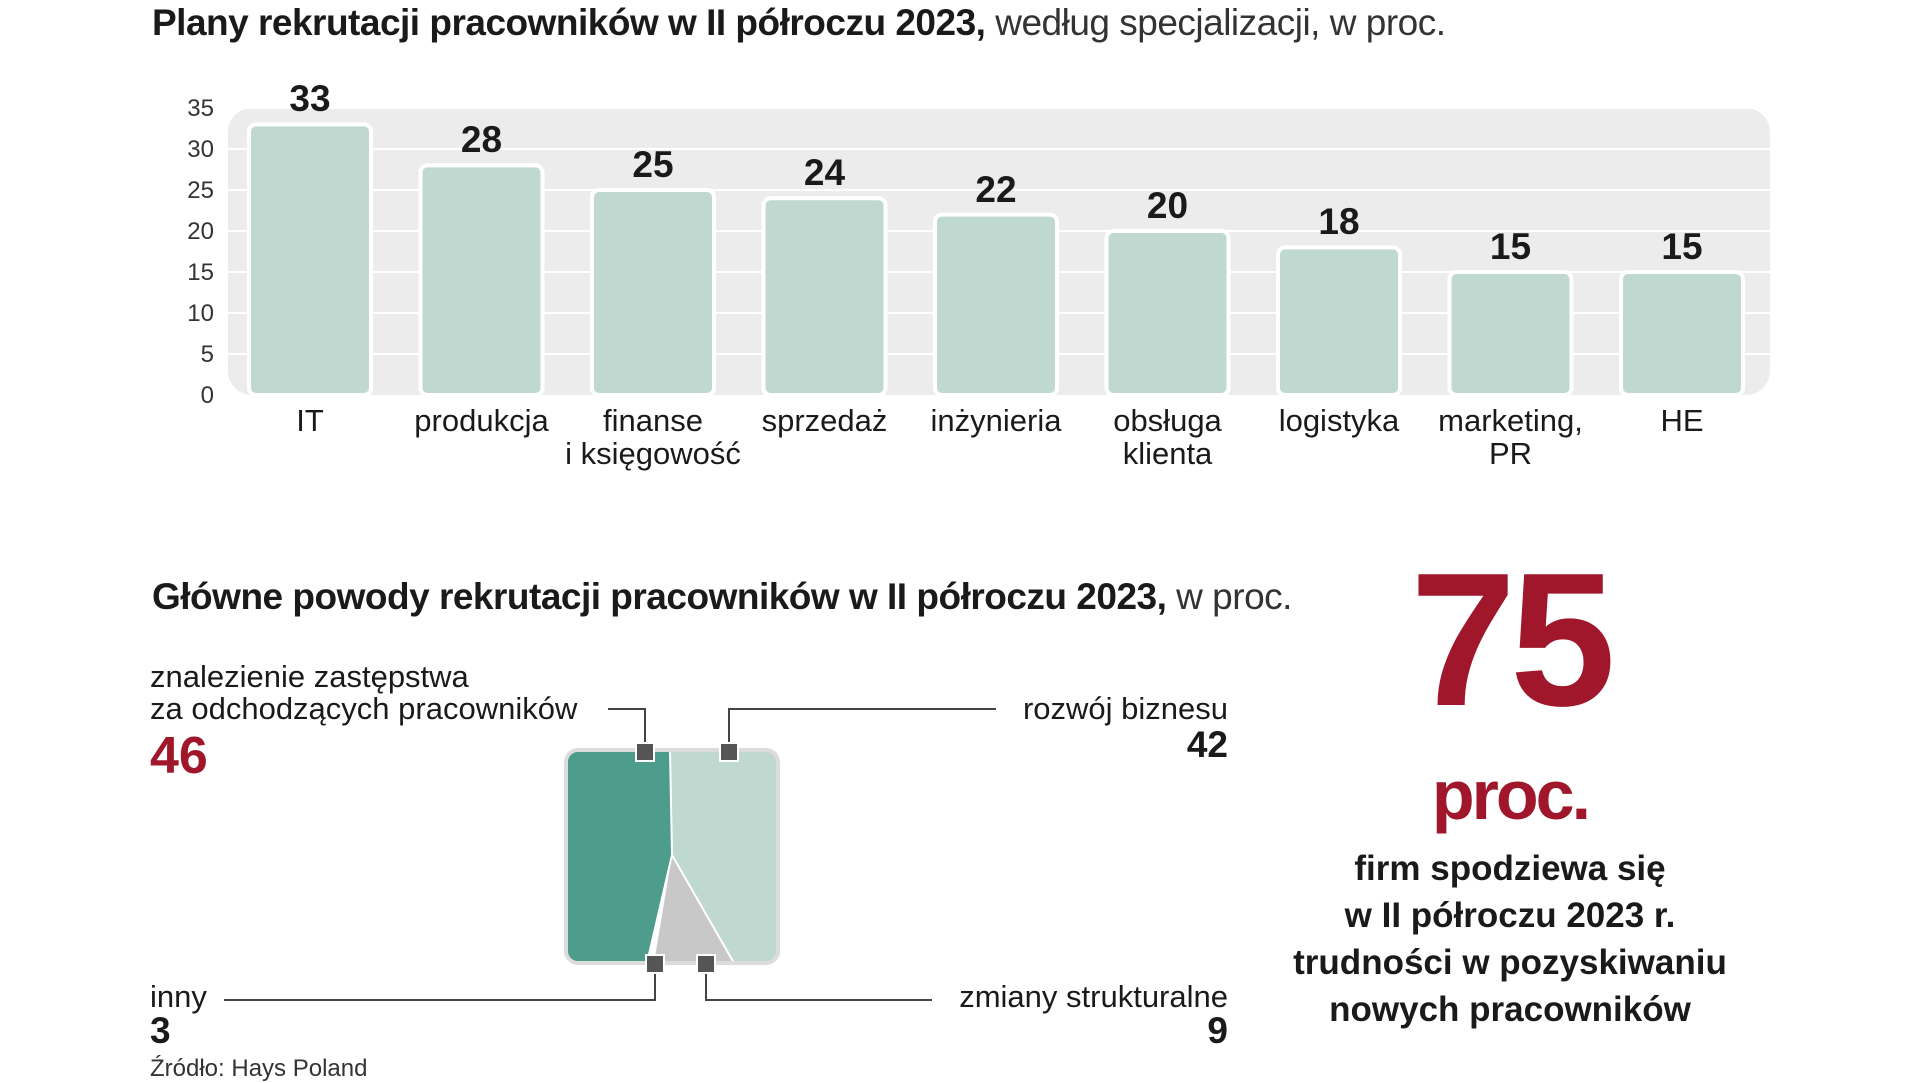 The width and height of the screenshot is (1920, 1083). What do you see at coordinates (200, 108) in the screenshot?
I see `y-tick-label: 35` at bounding box center [200, 108].